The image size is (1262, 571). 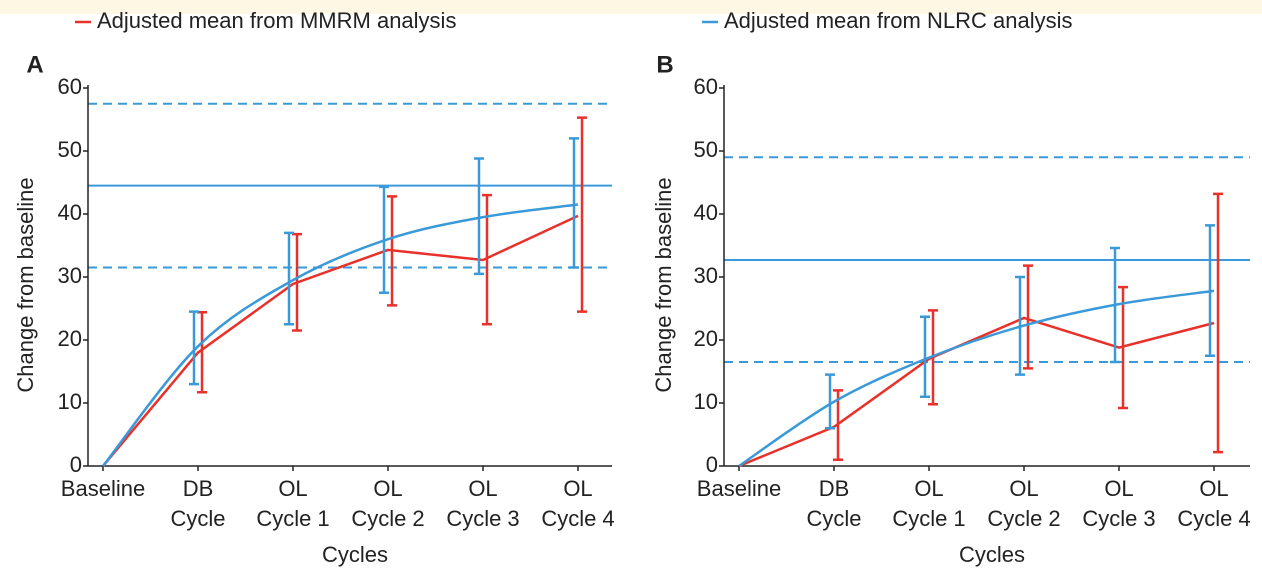 I want to click on top-band, so click(x=631, y=7).